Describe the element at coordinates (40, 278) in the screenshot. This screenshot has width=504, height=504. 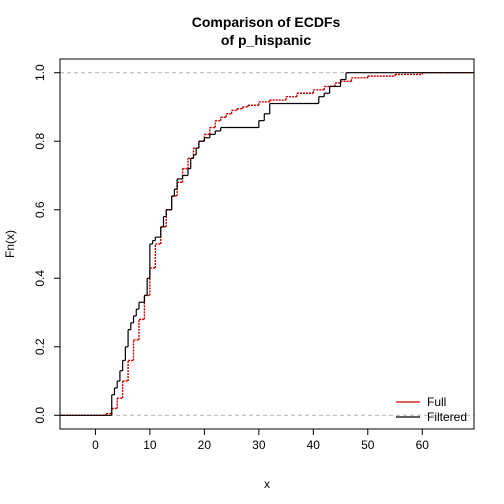
I see `y-tick-label: 0.4` at that location.